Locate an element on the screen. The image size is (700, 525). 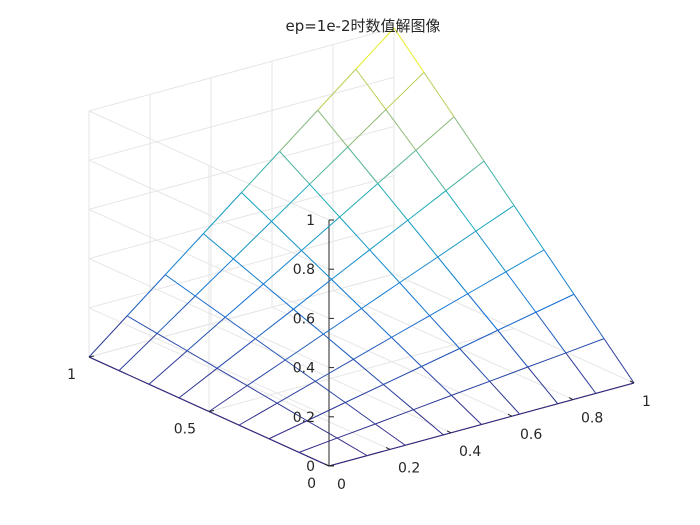
surface-edge-y6-x4 is located at coordinates (320, 233).